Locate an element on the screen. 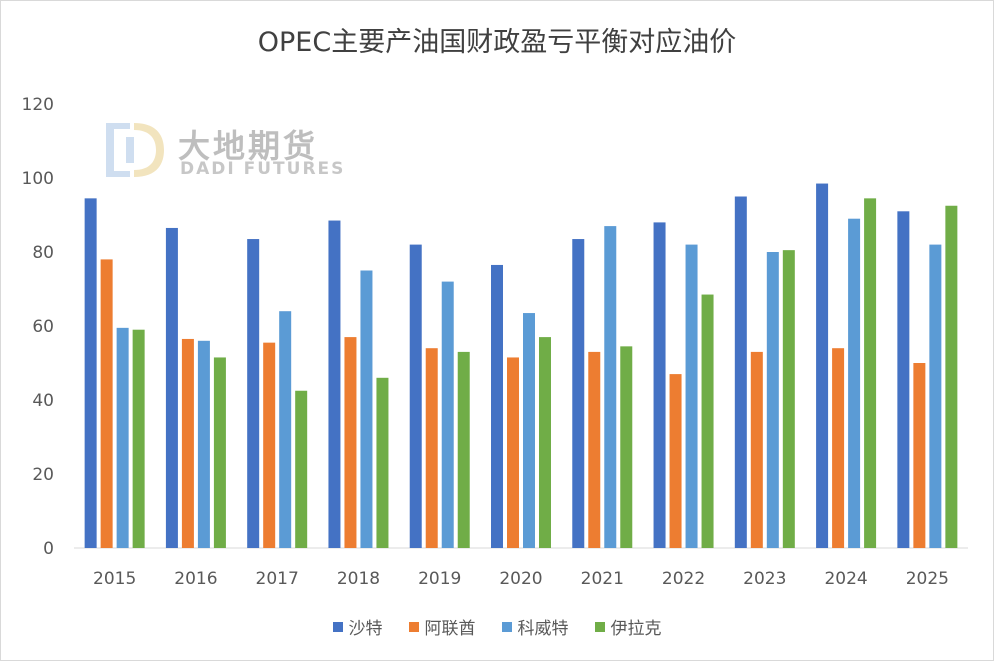 Image resolution: width=994 pixels, height=661 pixels. legend-label: 伊拉克 is located at coordinates (636, 629).